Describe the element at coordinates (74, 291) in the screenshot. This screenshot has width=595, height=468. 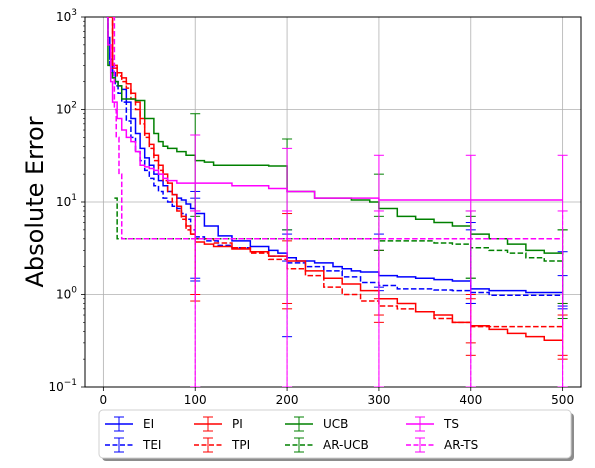
I see `y-tick-exponent: 0` at that location.